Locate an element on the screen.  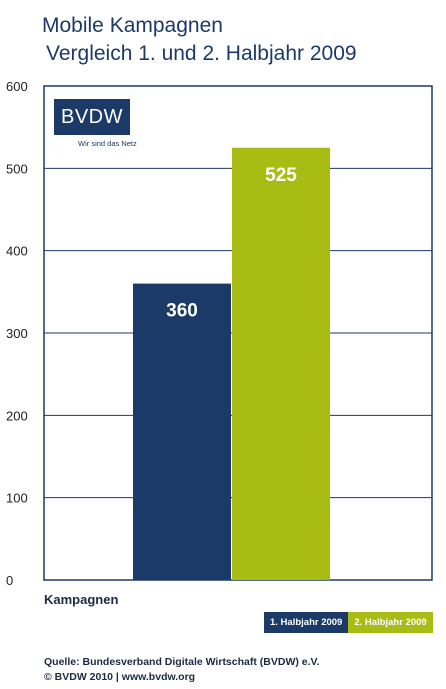
logo-text: BVDW is located at coordinates (92, 117).